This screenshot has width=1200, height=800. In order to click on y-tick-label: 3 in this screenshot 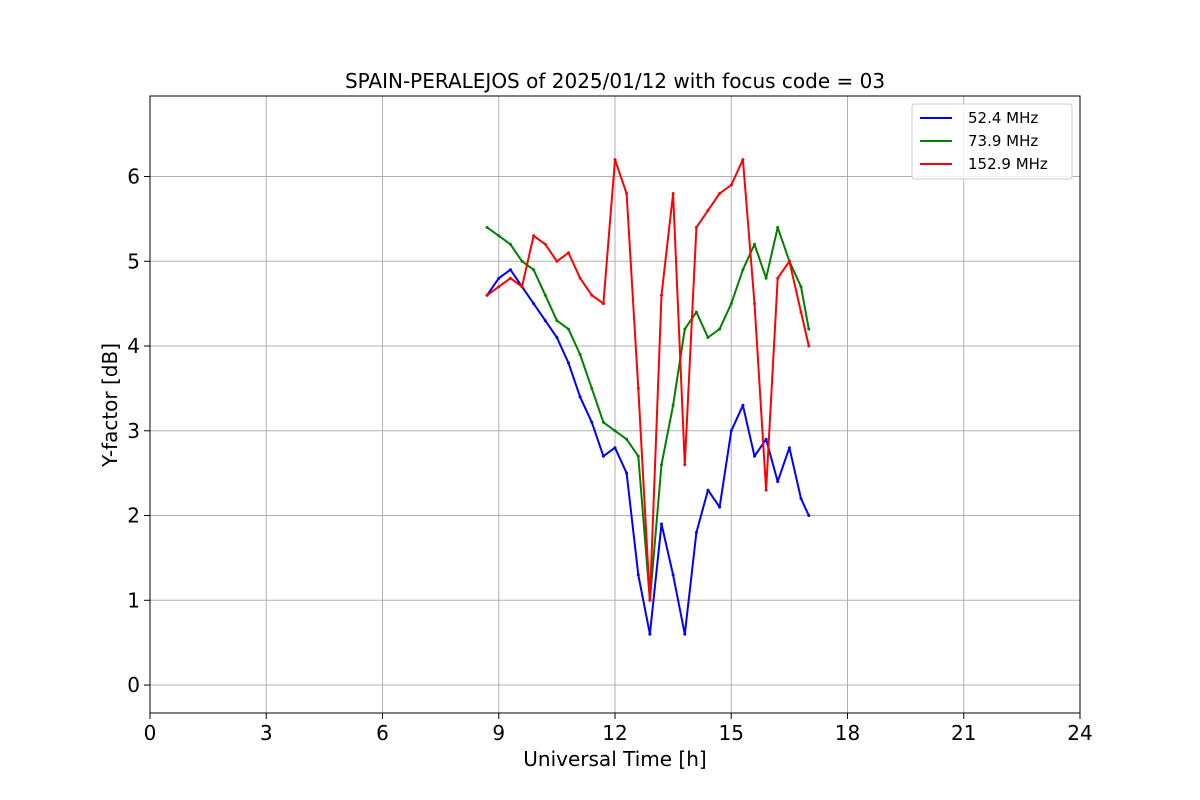, I will do `click(133, 431)`.